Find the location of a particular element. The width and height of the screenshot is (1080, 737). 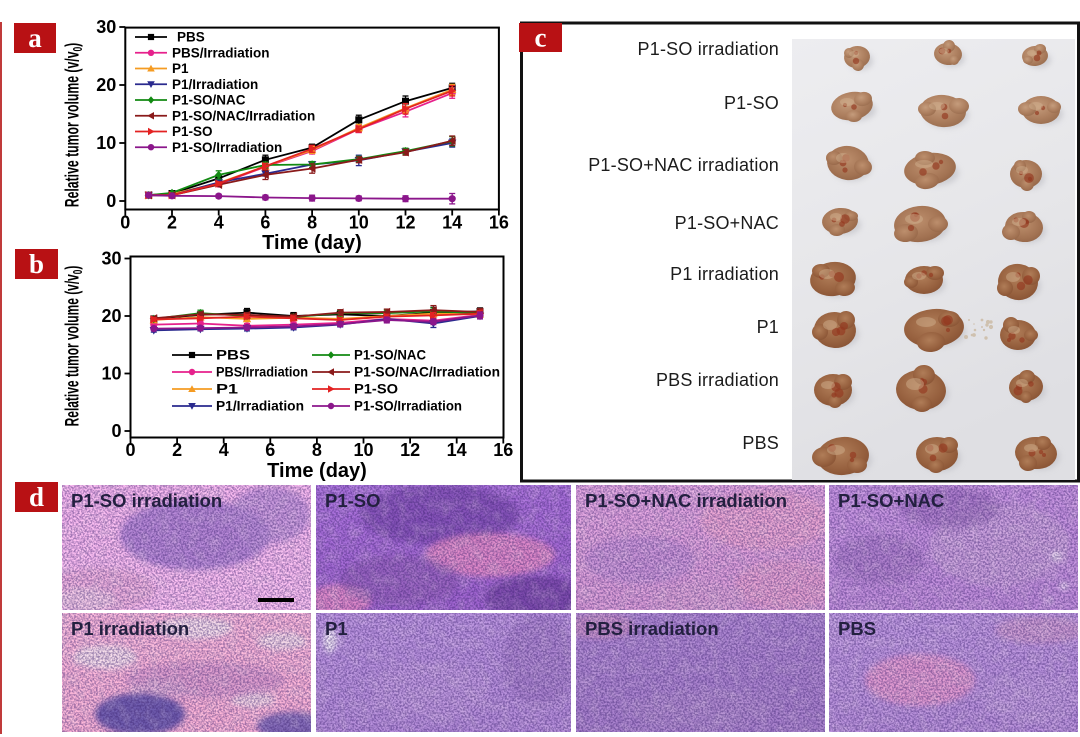

svg-text: d is located at coordinates (36, 497).